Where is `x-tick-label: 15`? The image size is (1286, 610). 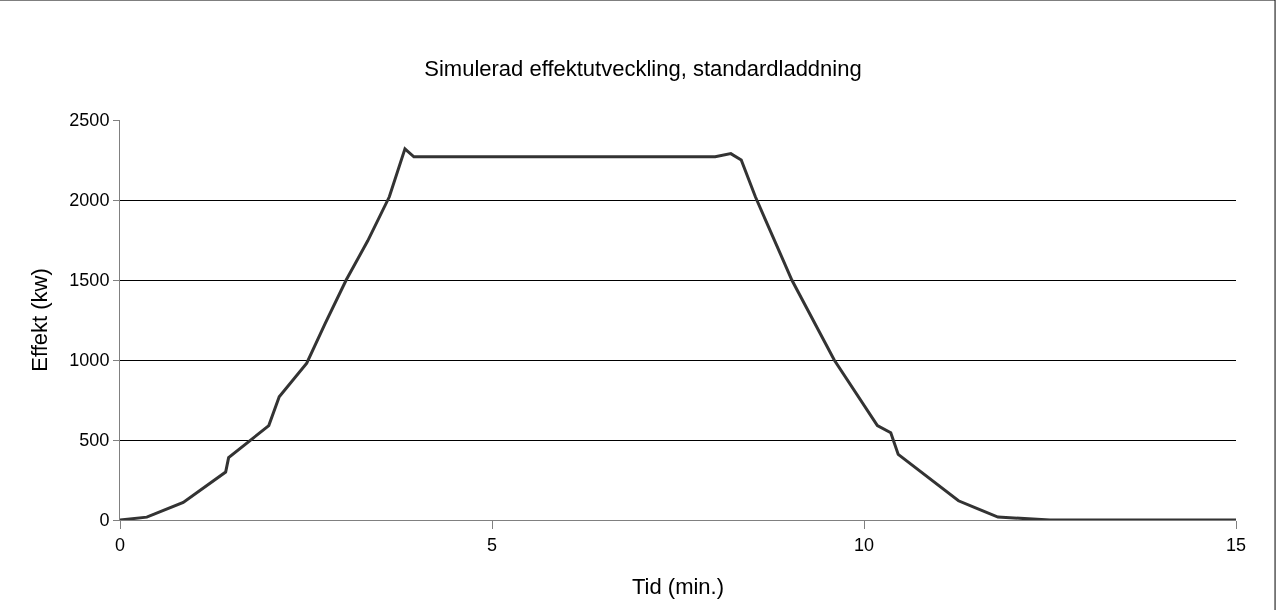
x-tick-label: 15 is located at coordinates (1236, 544).